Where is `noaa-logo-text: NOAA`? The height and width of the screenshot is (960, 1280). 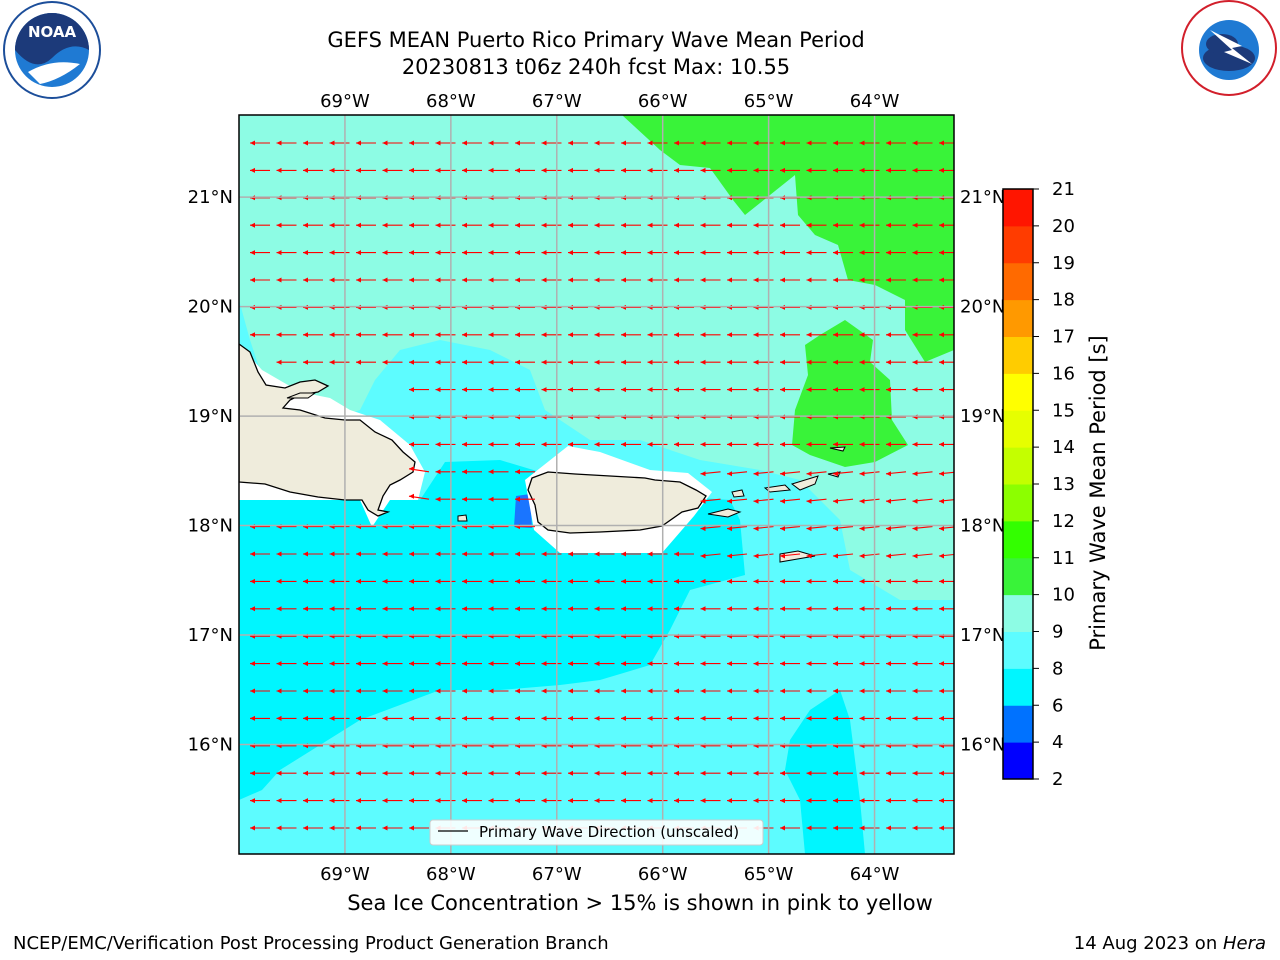 noaa-logo-text: NOAA is located at coordinates (52, 32).